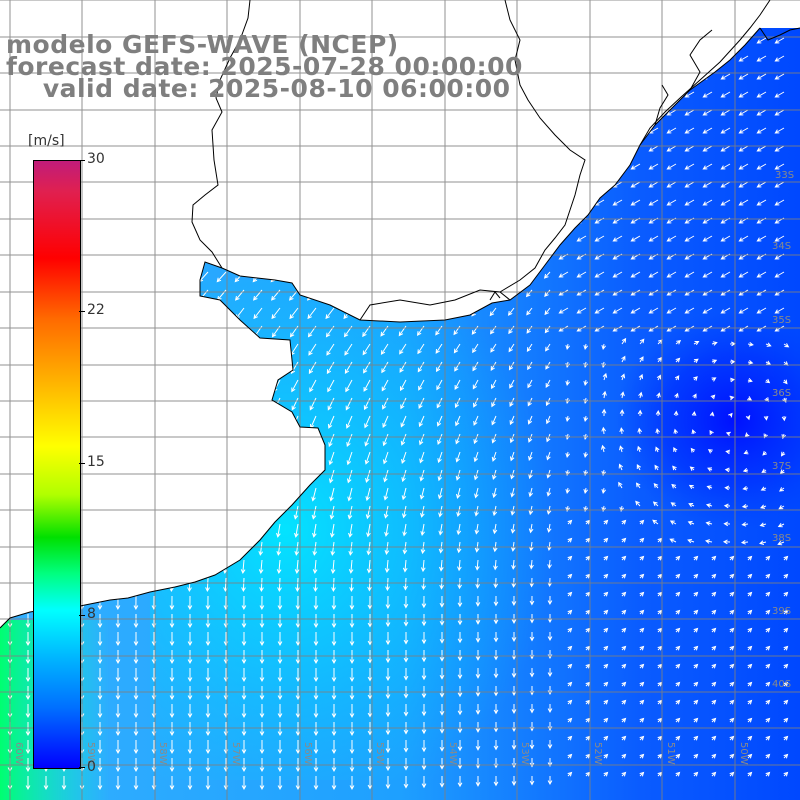  I want to click on colorbar-tick-15: 15, so click(96, 462).